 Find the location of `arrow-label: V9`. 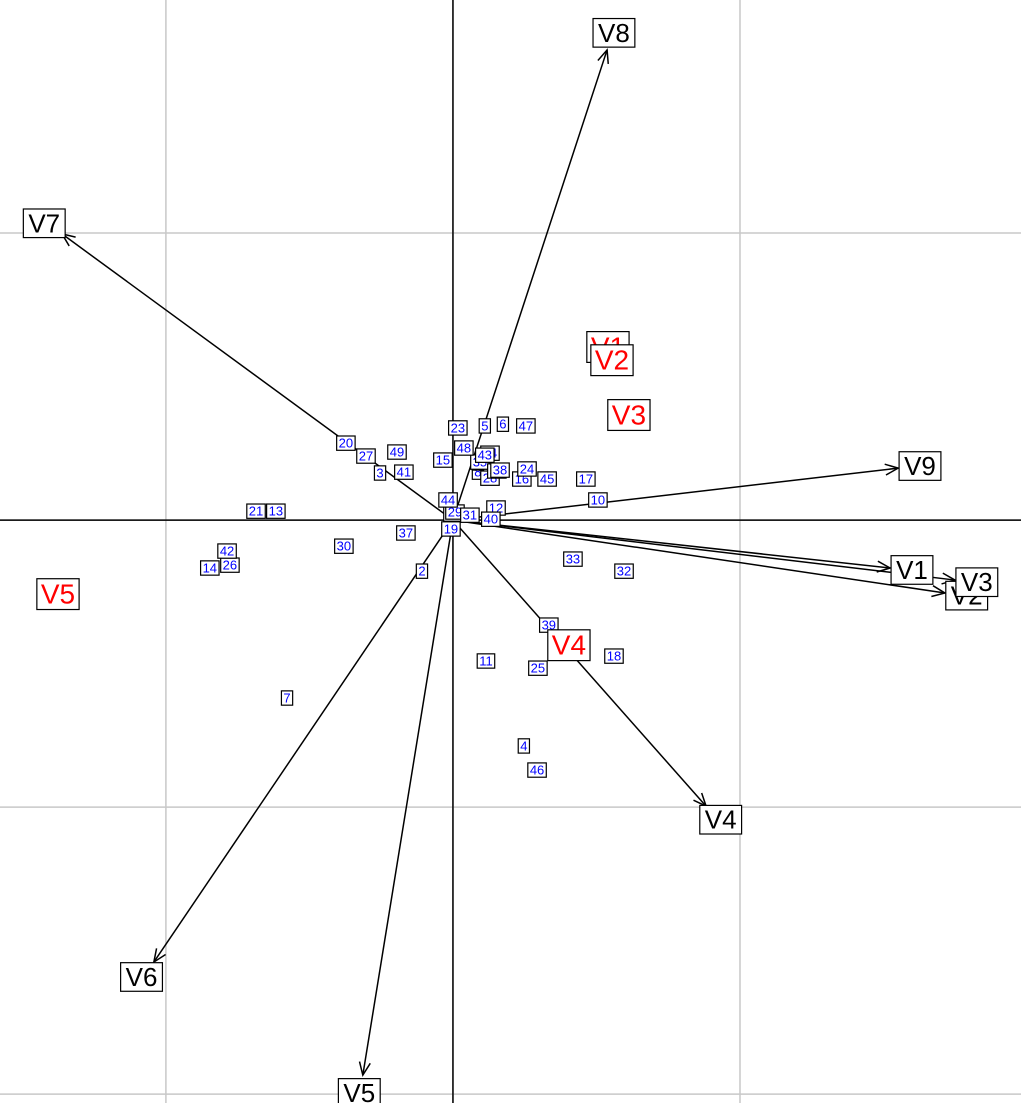

arrow-label: V9 is located at coordinates (920, 466).